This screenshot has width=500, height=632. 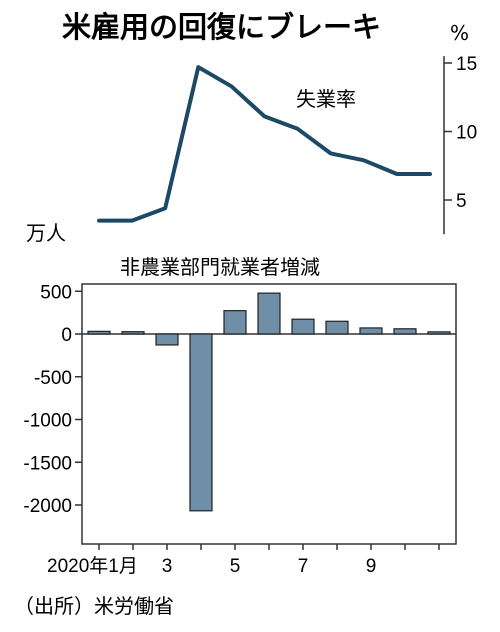 What do you see at coordinates (466, 133) in the screenshot?
I see `unemployment-ytick-label: 10` at bounding box center [466, 133].